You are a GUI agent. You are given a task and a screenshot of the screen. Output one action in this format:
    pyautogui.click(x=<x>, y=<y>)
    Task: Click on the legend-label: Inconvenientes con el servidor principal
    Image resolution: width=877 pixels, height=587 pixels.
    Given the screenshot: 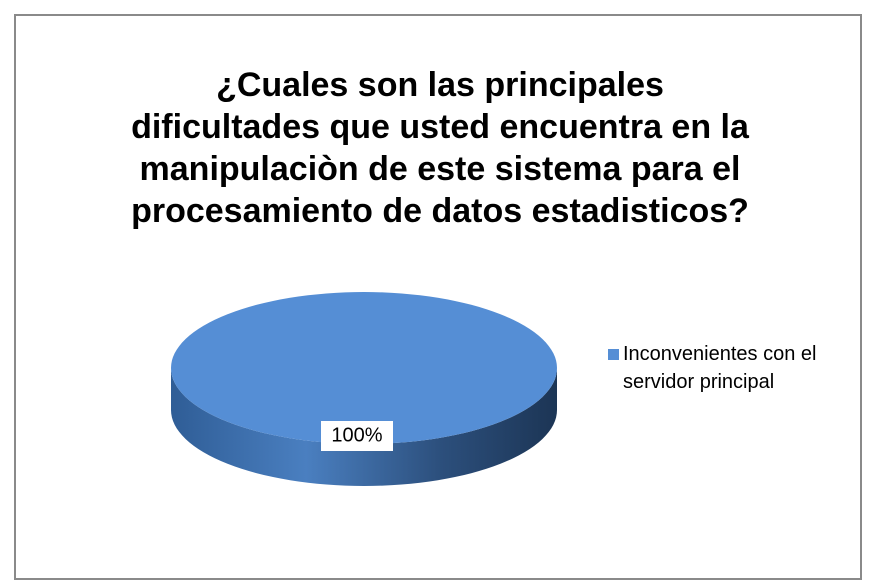 What is the action you would take?
    pyautogui.click(x=720, y=368)
    